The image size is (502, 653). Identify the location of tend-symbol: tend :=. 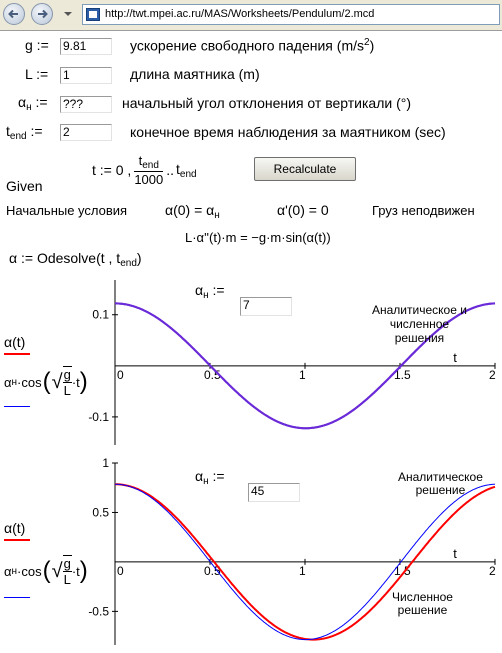
(24, 132).